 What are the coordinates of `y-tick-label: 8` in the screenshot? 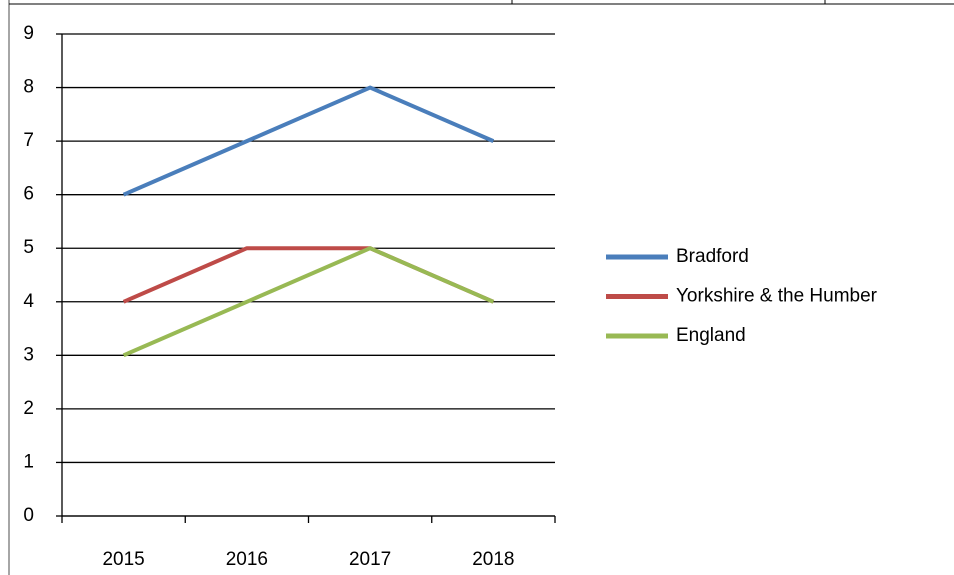 It's located at (28, 87).